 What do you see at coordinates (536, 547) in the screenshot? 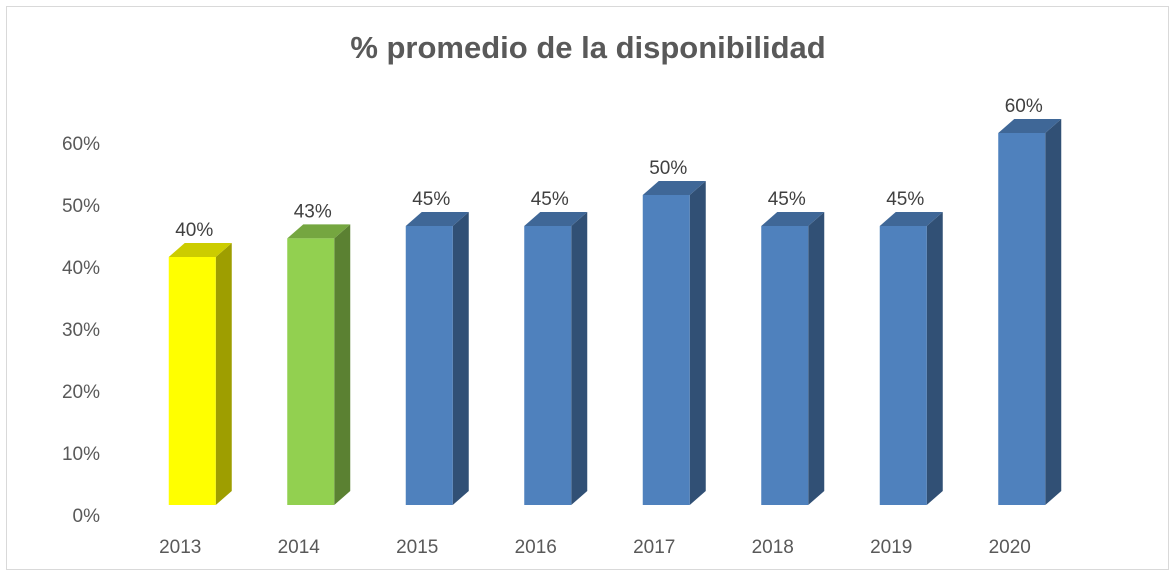
I see `x-tick-label: 2016` at bounding box center [536, 547].